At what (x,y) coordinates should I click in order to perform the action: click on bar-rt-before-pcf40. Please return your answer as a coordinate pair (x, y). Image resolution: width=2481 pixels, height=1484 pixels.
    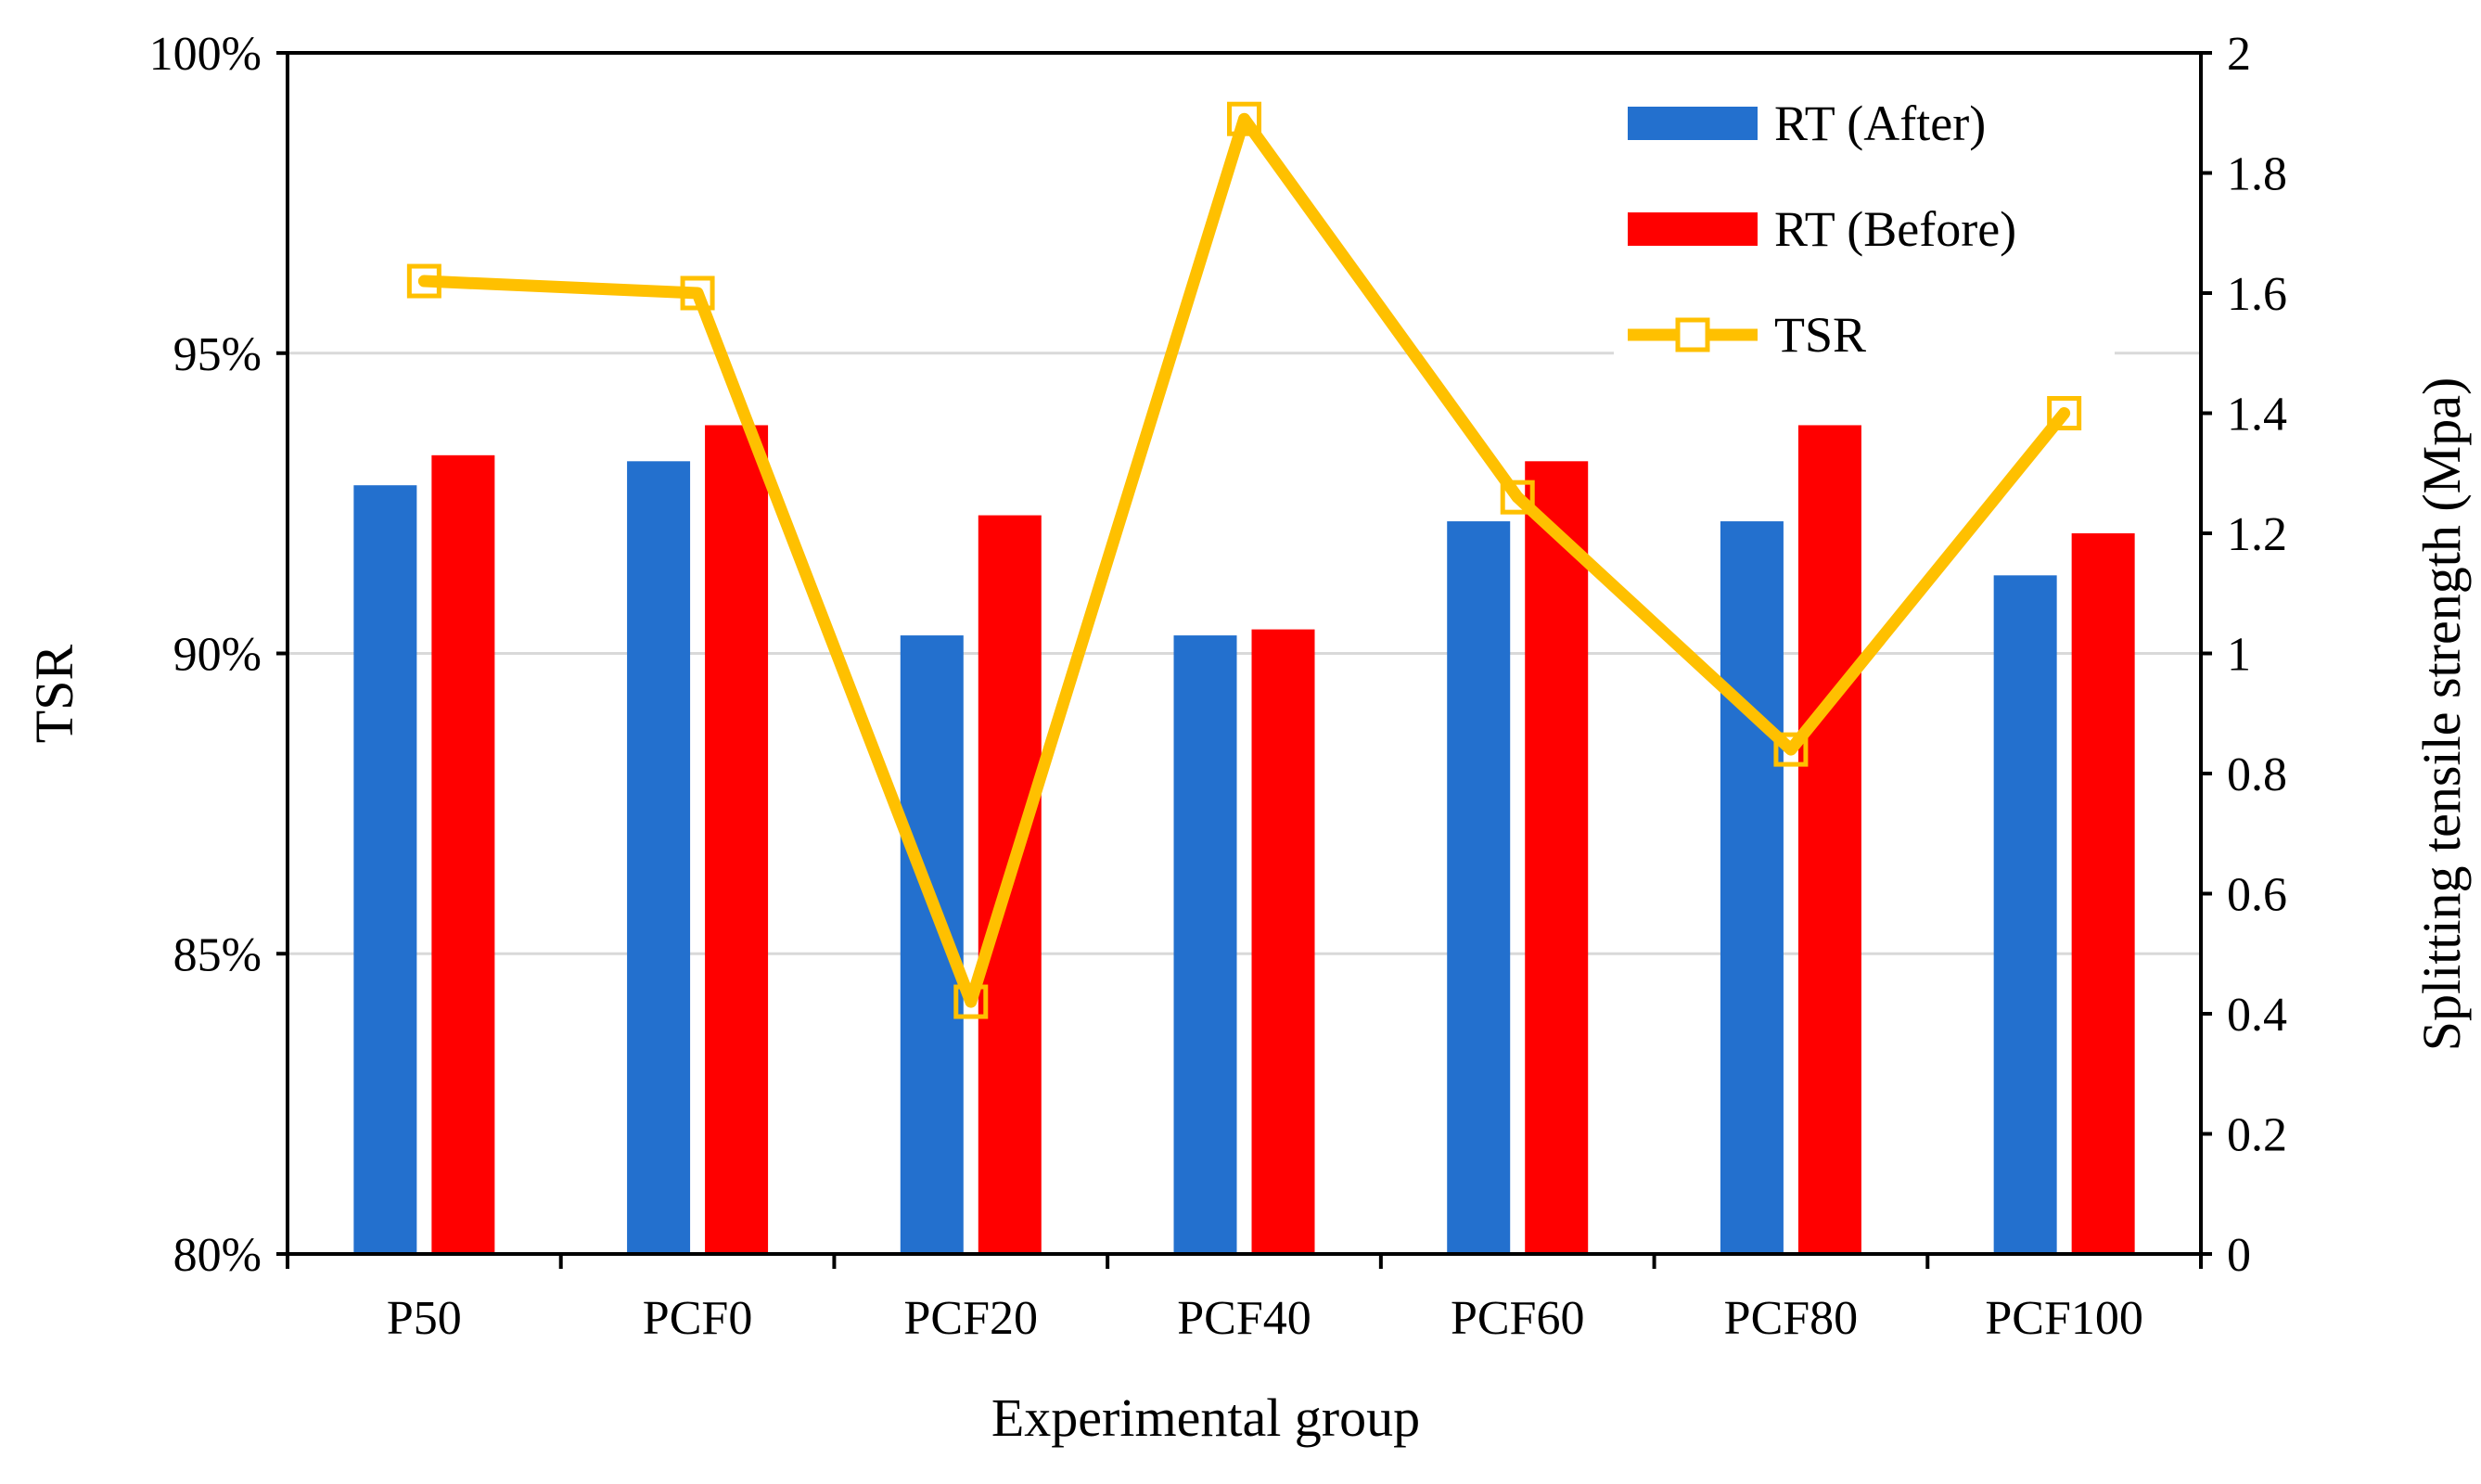
    Looking at the image, I should click on (1283, 941).